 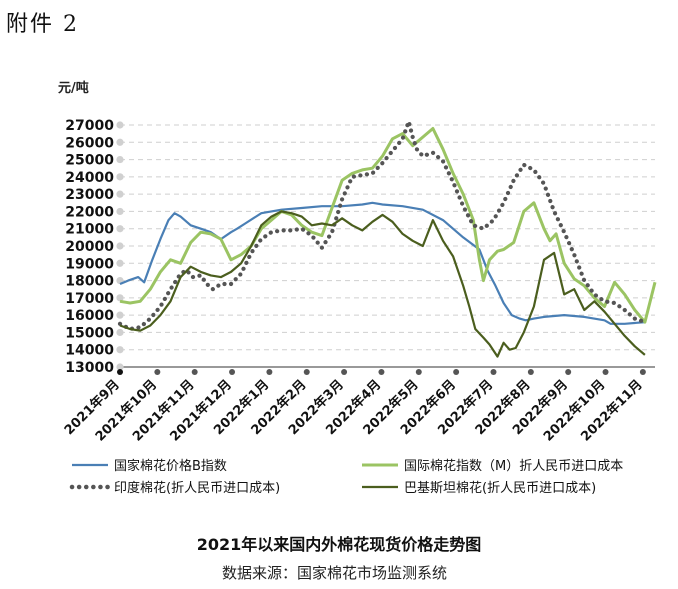 What do you see at coordinates (89, 212) in the screenshot?
I see `y-tick-label: 22000` at bounding box center [89, 212].